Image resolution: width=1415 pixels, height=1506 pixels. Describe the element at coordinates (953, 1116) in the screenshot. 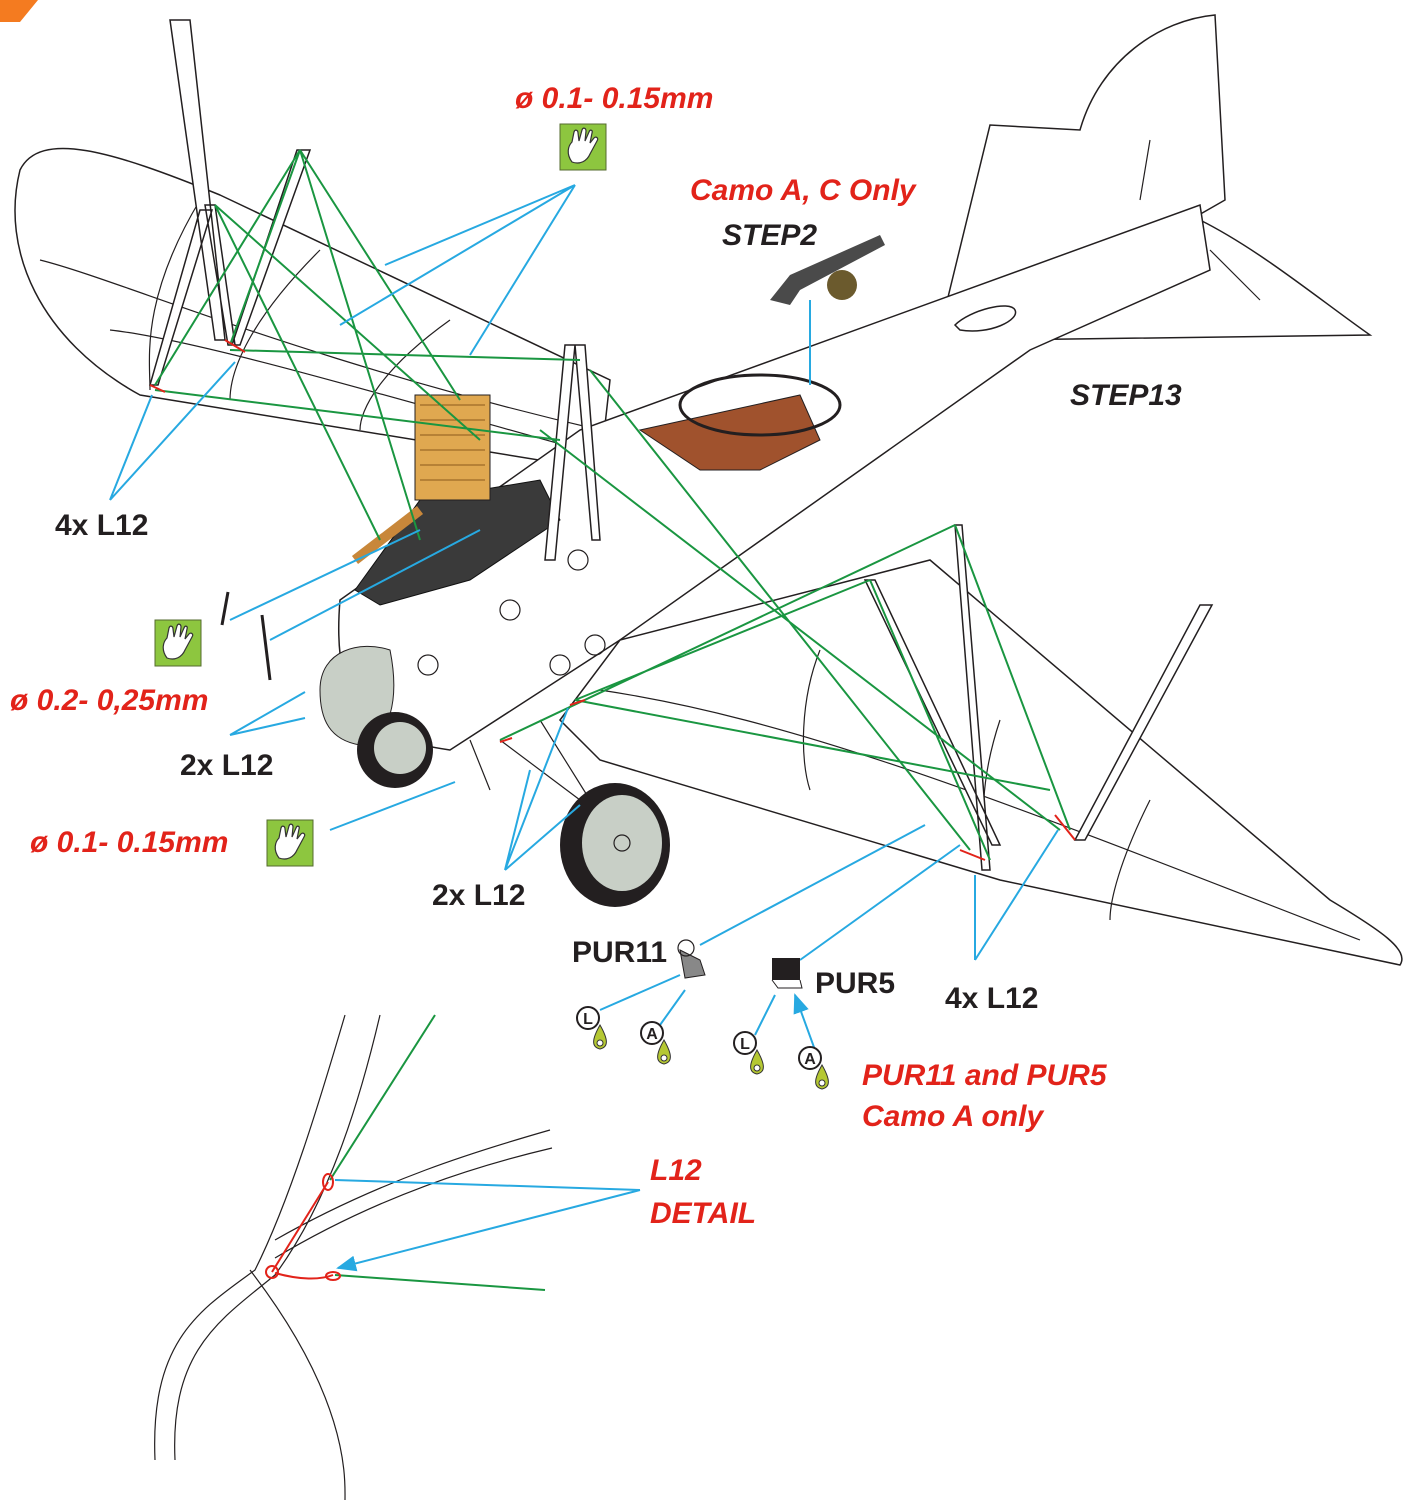

I see `camo-note: Camo A only` at that location.